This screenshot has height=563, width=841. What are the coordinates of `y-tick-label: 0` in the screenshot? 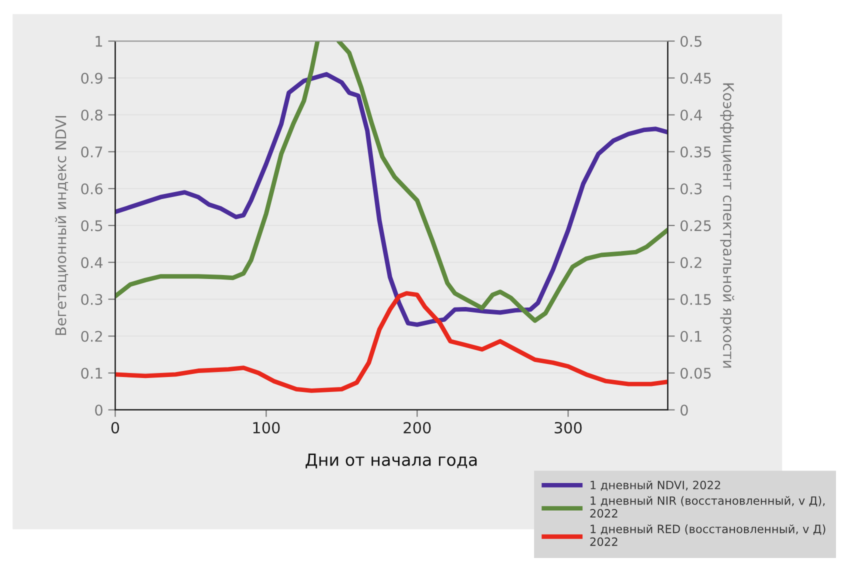 It's located at (98, 410).